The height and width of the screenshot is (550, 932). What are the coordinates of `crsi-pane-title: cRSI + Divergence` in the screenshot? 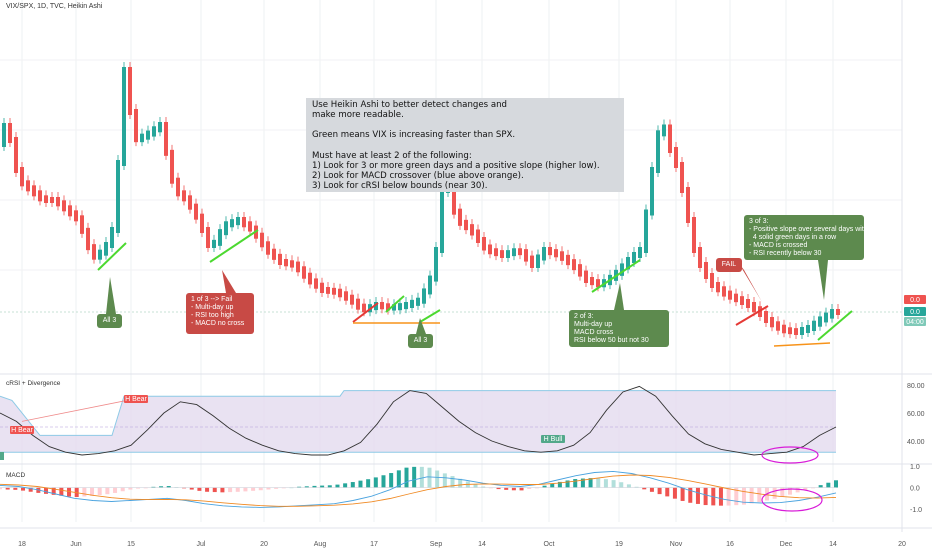 It's located at (33, 383).